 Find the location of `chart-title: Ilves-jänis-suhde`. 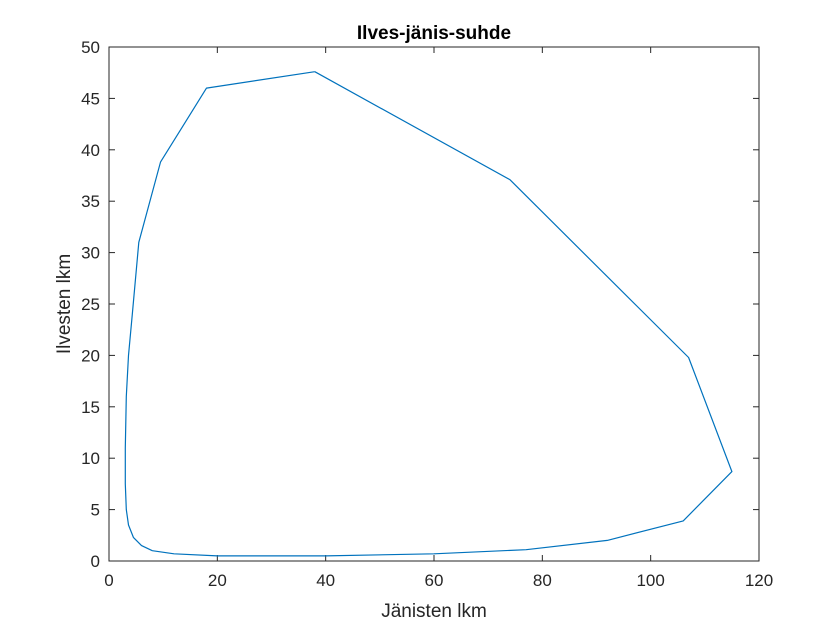

chart-title: Ilves-jänis-suhde is located at coordinates (434, 33).